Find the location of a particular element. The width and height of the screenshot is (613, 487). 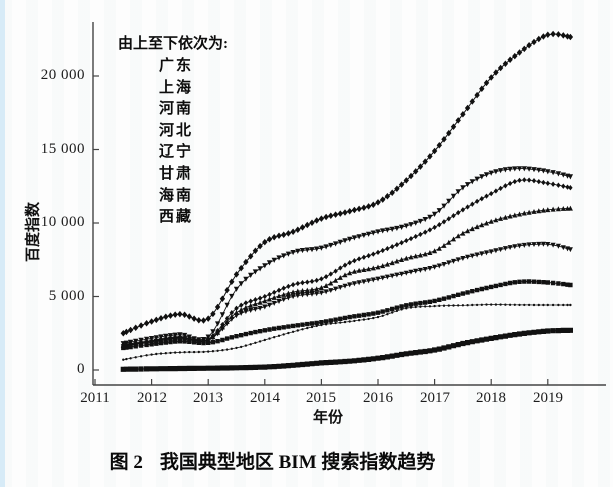

series-markers-xizang is located at coordinates (346, 349).